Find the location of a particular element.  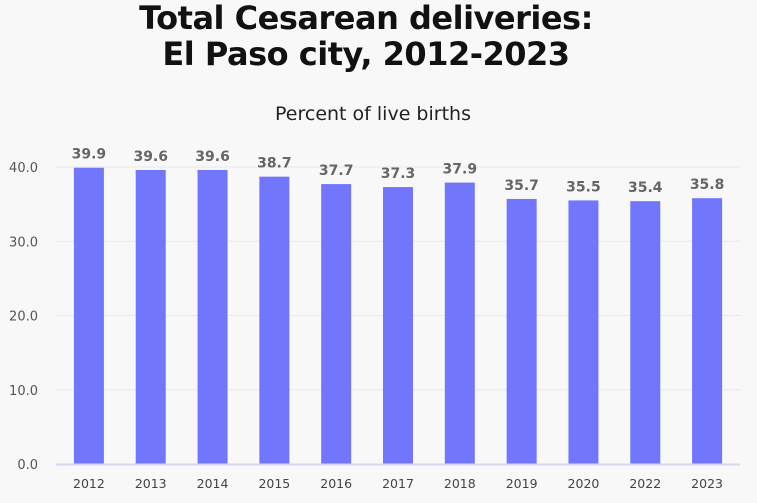

data-label: 35.4 is located at coordinates (645, 188).